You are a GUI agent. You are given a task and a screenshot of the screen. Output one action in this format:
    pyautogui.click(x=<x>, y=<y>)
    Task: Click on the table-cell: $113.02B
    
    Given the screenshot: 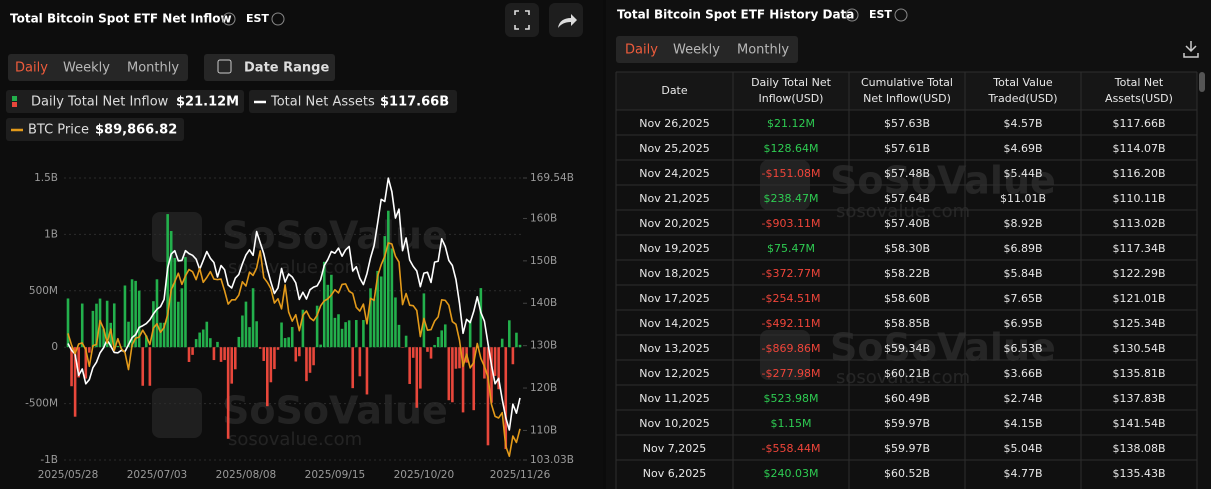 What is the action you would take?
    pyautogui.click(x=1138, y=223)
    